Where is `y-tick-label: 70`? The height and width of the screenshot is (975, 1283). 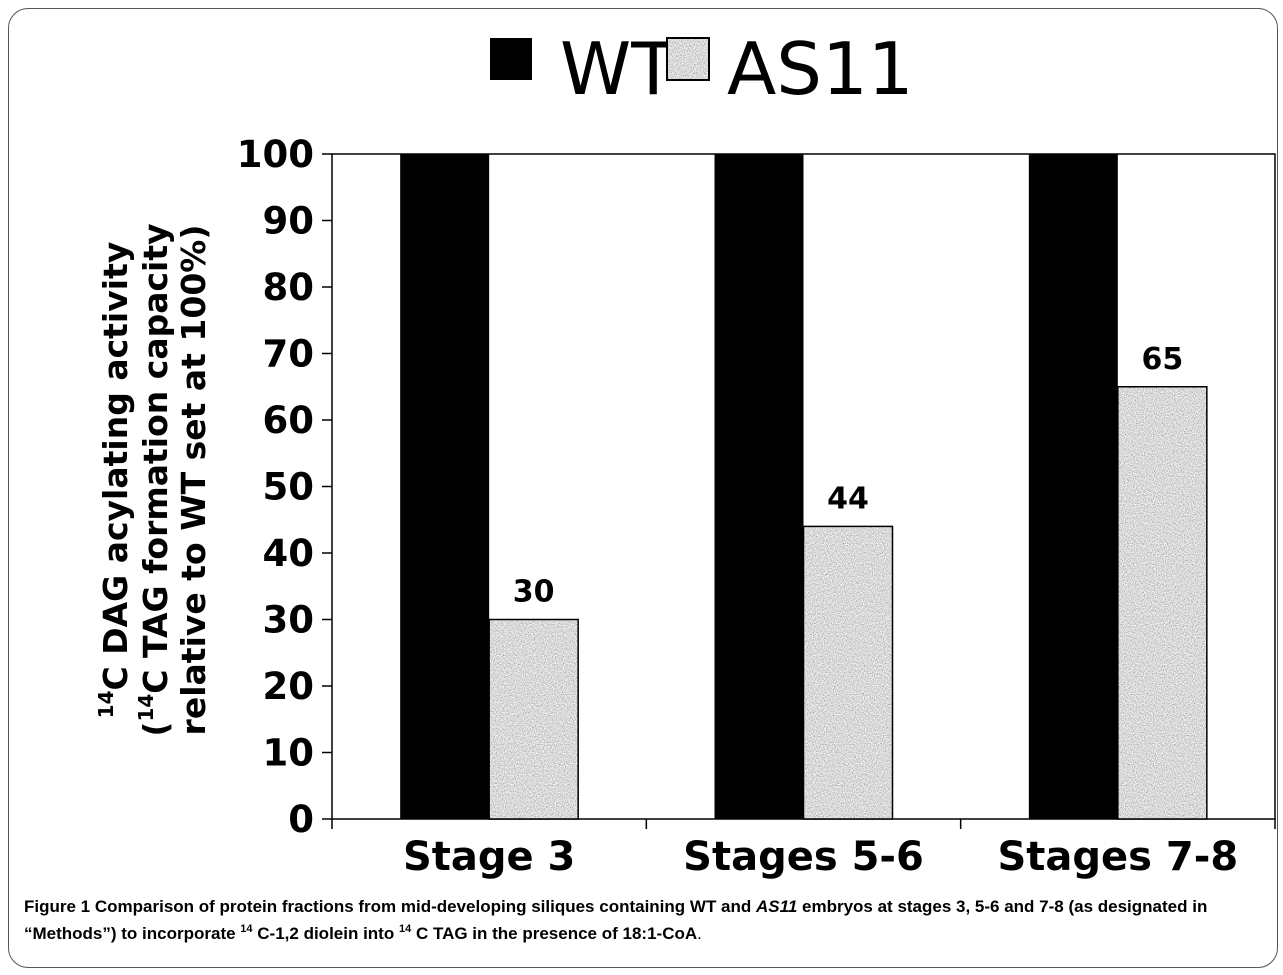 y-tick-label: 70 is located at coordinates (289, 354).